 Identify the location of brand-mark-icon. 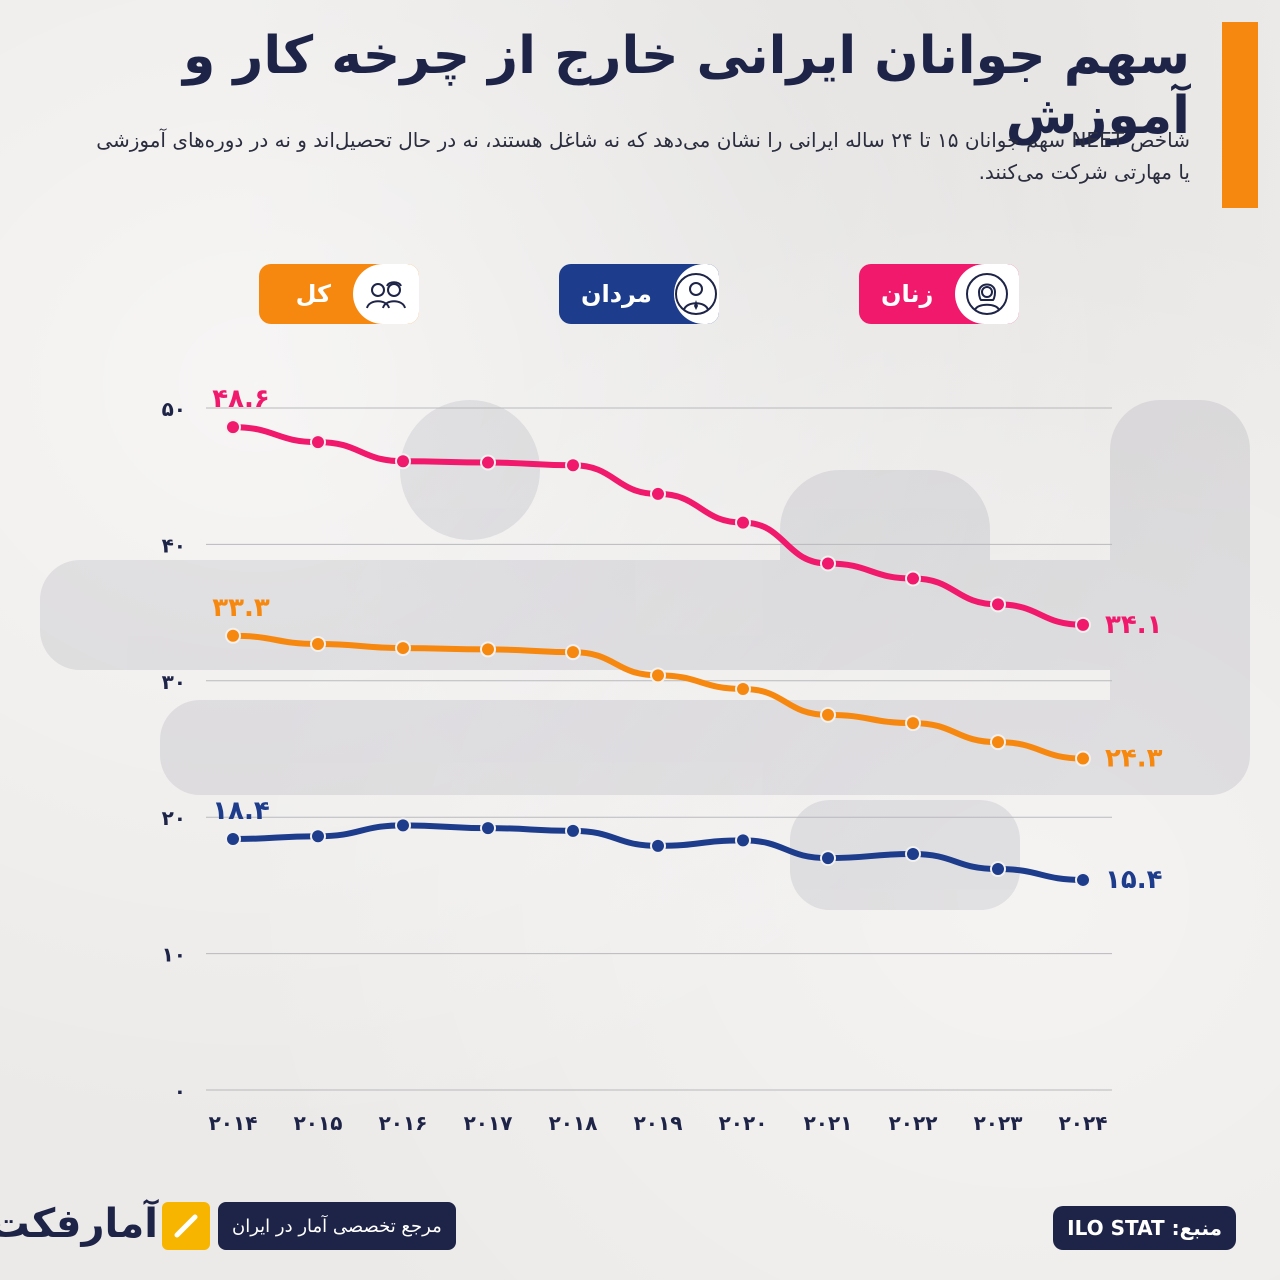
(186, 1226).